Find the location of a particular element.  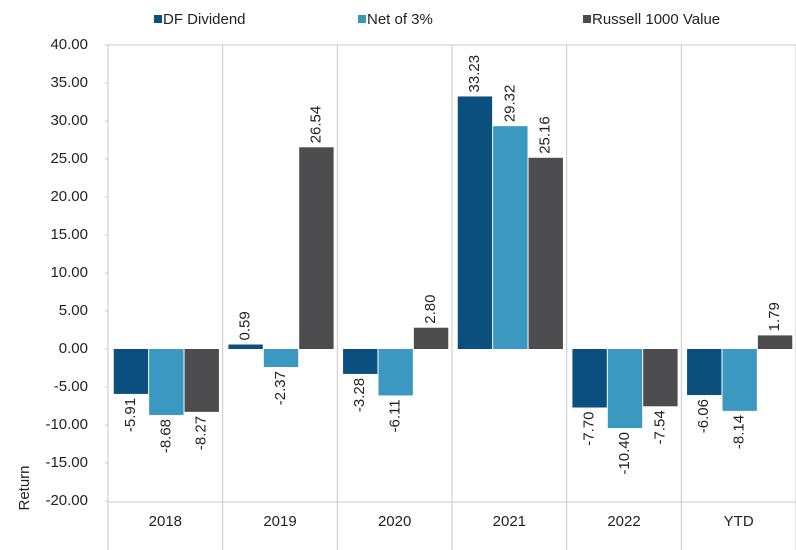

y-tick-label: -10.00 is located at coordinates (66, 424).